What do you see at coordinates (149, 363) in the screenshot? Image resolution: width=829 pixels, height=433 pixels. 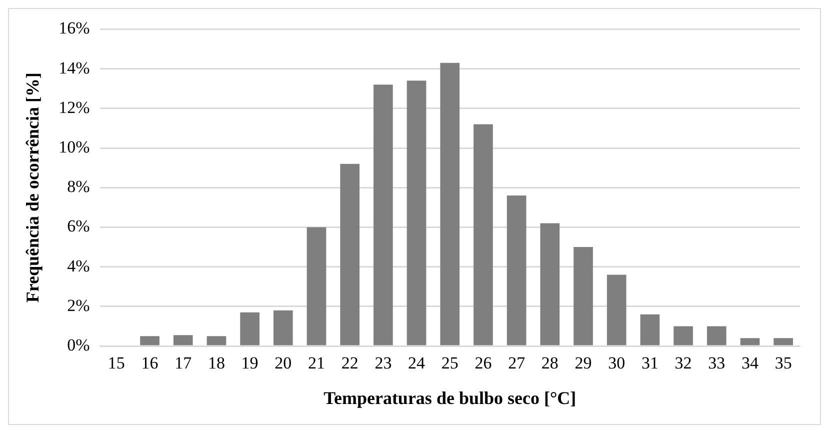 I see `x-tick-label: 16` at bounding box center [149, 363].